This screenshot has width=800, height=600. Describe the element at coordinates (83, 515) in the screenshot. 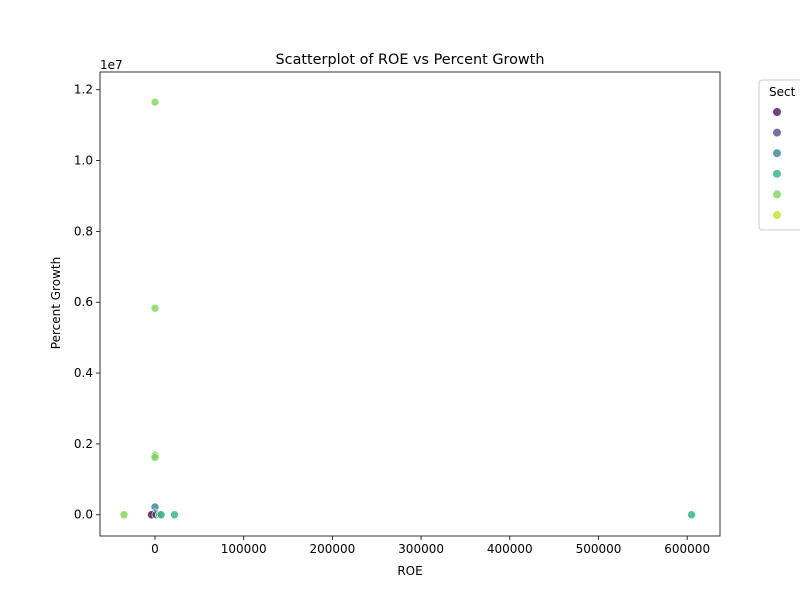

I see `y-tick-label: 0.0` at that location.